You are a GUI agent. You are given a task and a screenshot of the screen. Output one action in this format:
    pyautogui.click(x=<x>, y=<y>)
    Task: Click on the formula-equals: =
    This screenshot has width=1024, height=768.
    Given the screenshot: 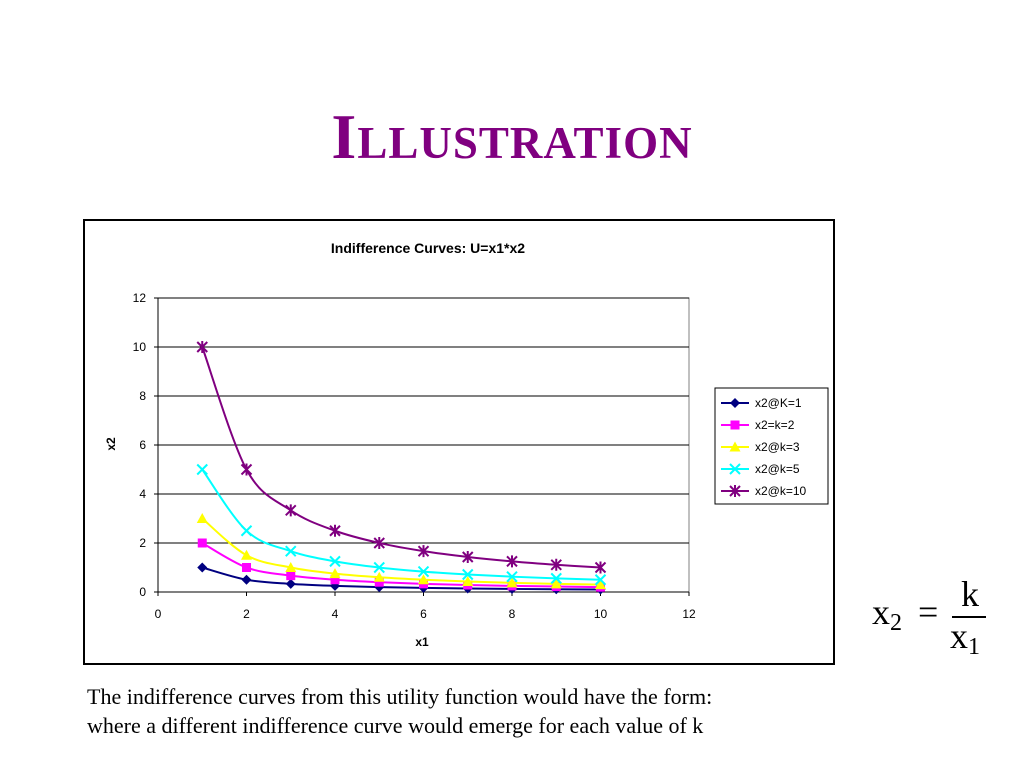 What is the action you would take?
    pyautogui.click(x=928, y=612)
    